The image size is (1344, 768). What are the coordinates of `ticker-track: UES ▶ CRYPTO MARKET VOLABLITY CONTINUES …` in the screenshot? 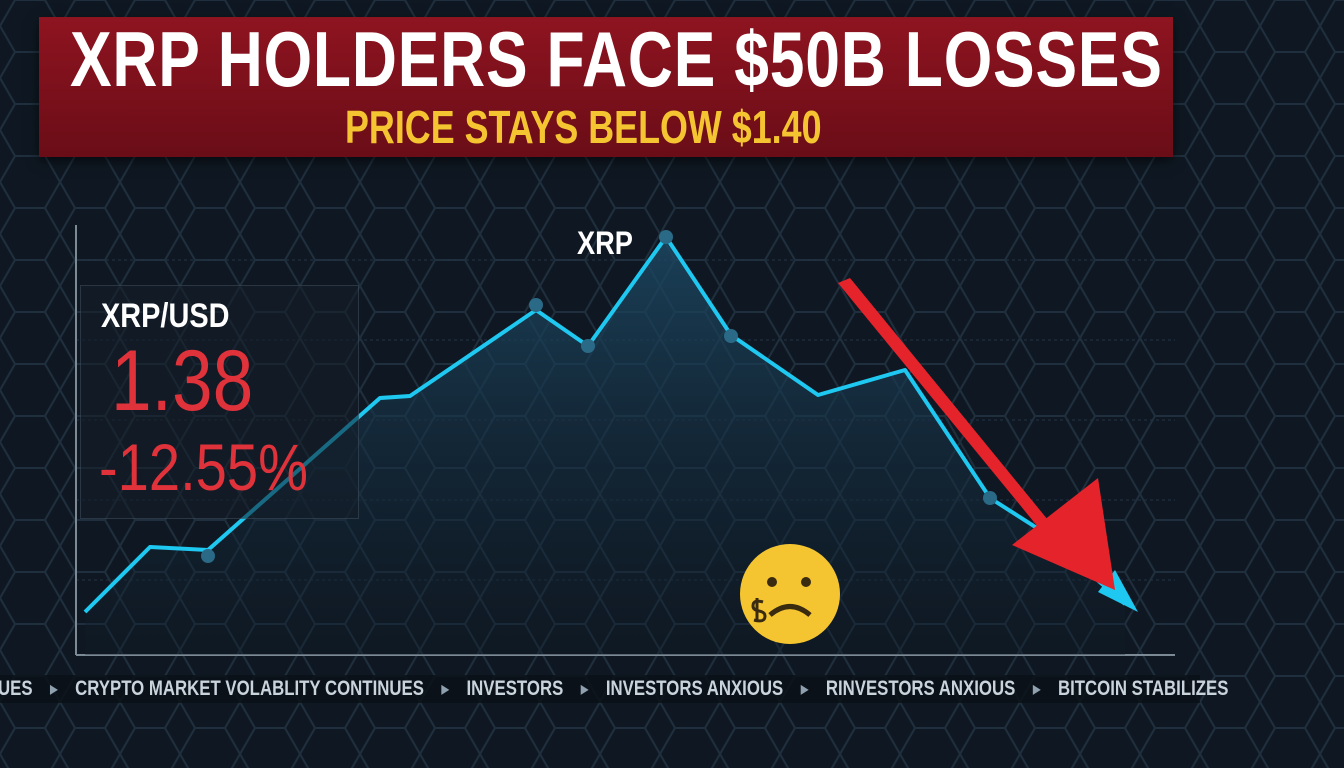 It's located at (614, 689).